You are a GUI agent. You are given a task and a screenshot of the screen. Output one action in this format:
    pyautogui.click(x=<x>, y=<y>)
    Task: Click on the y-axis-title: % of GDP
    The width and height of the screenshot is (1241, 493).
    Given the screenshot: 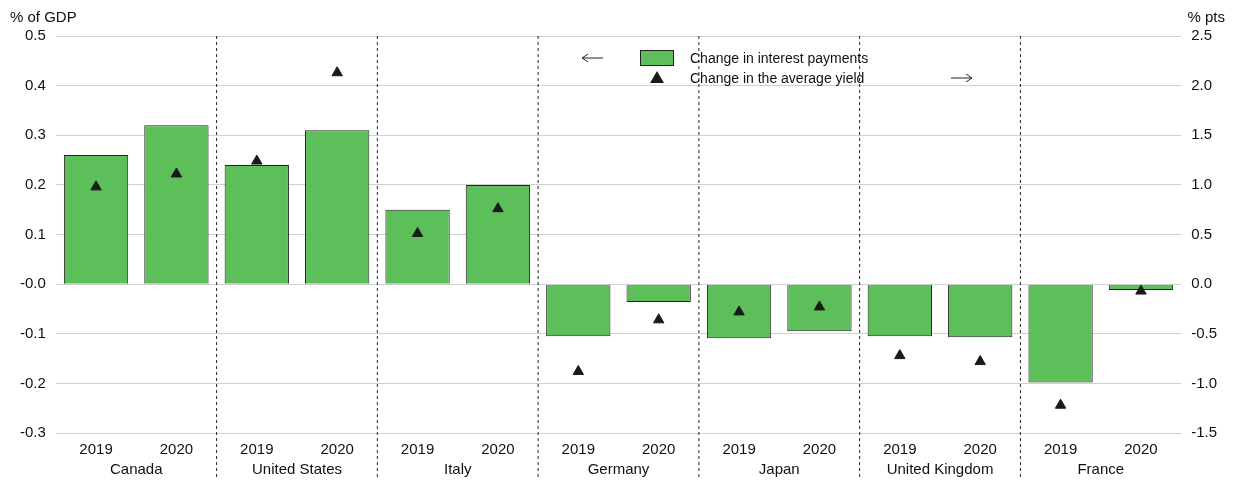 What is the action you would take?
    pyautogui.click(x=43, y=16)
    